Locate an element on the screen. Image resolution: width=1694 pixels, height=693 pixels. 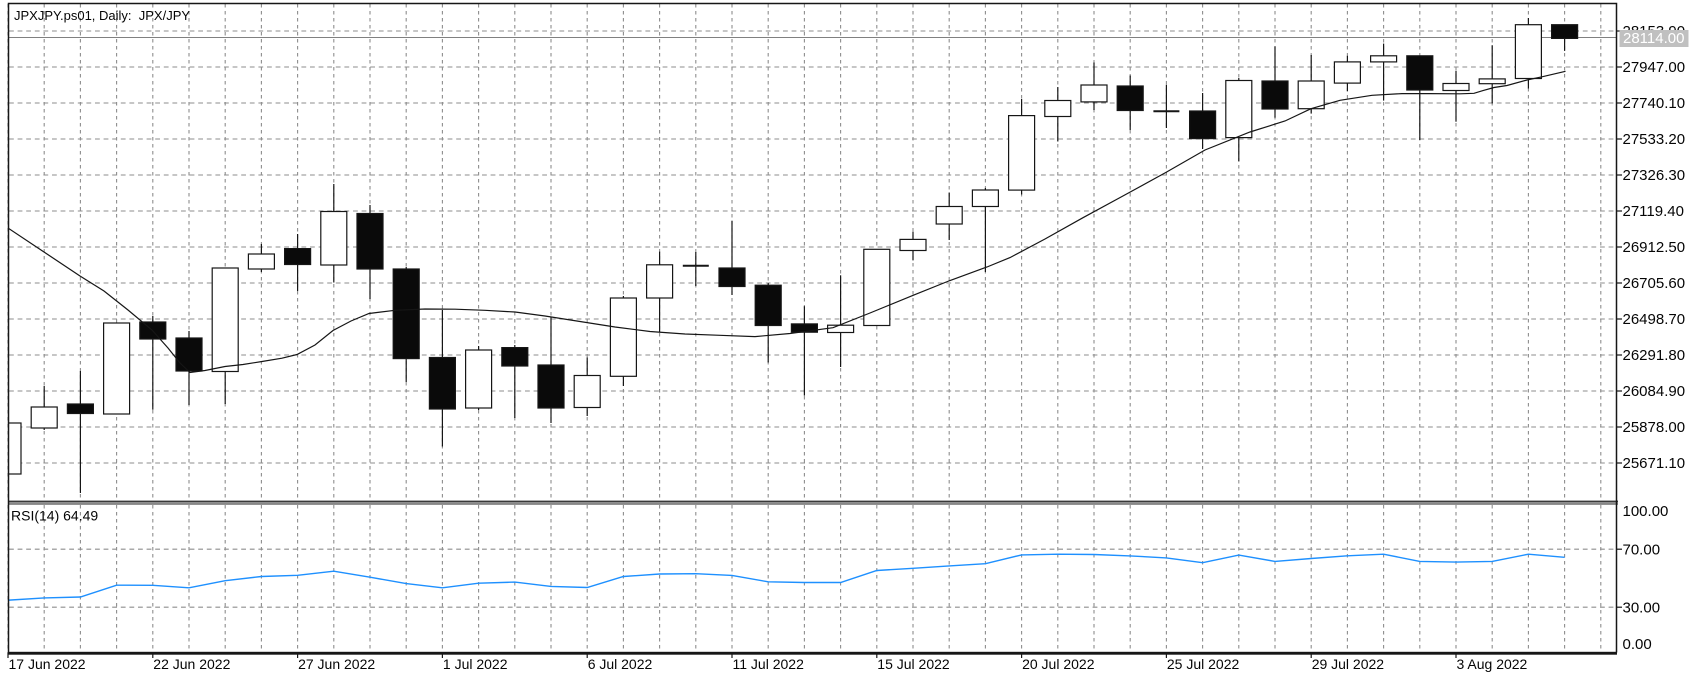
svg-text: 26498.70 is located at coordinates (1654, 319).